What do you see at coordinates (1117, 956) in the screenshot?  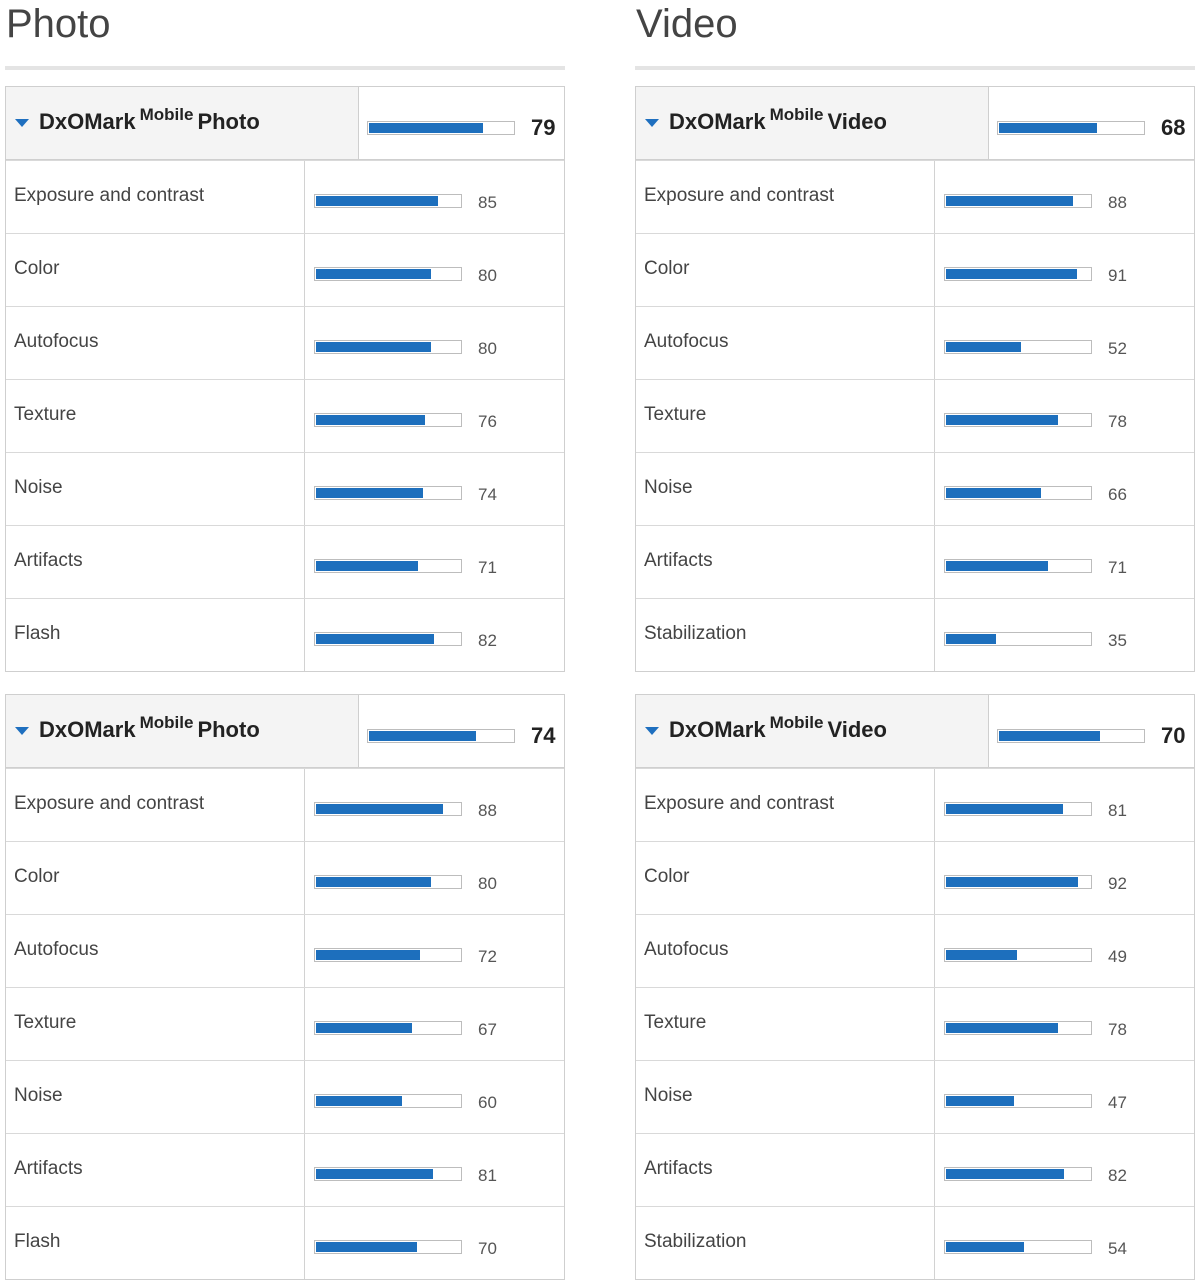 I see `sub-score-value: 49` at bounding box center [1117, 956].